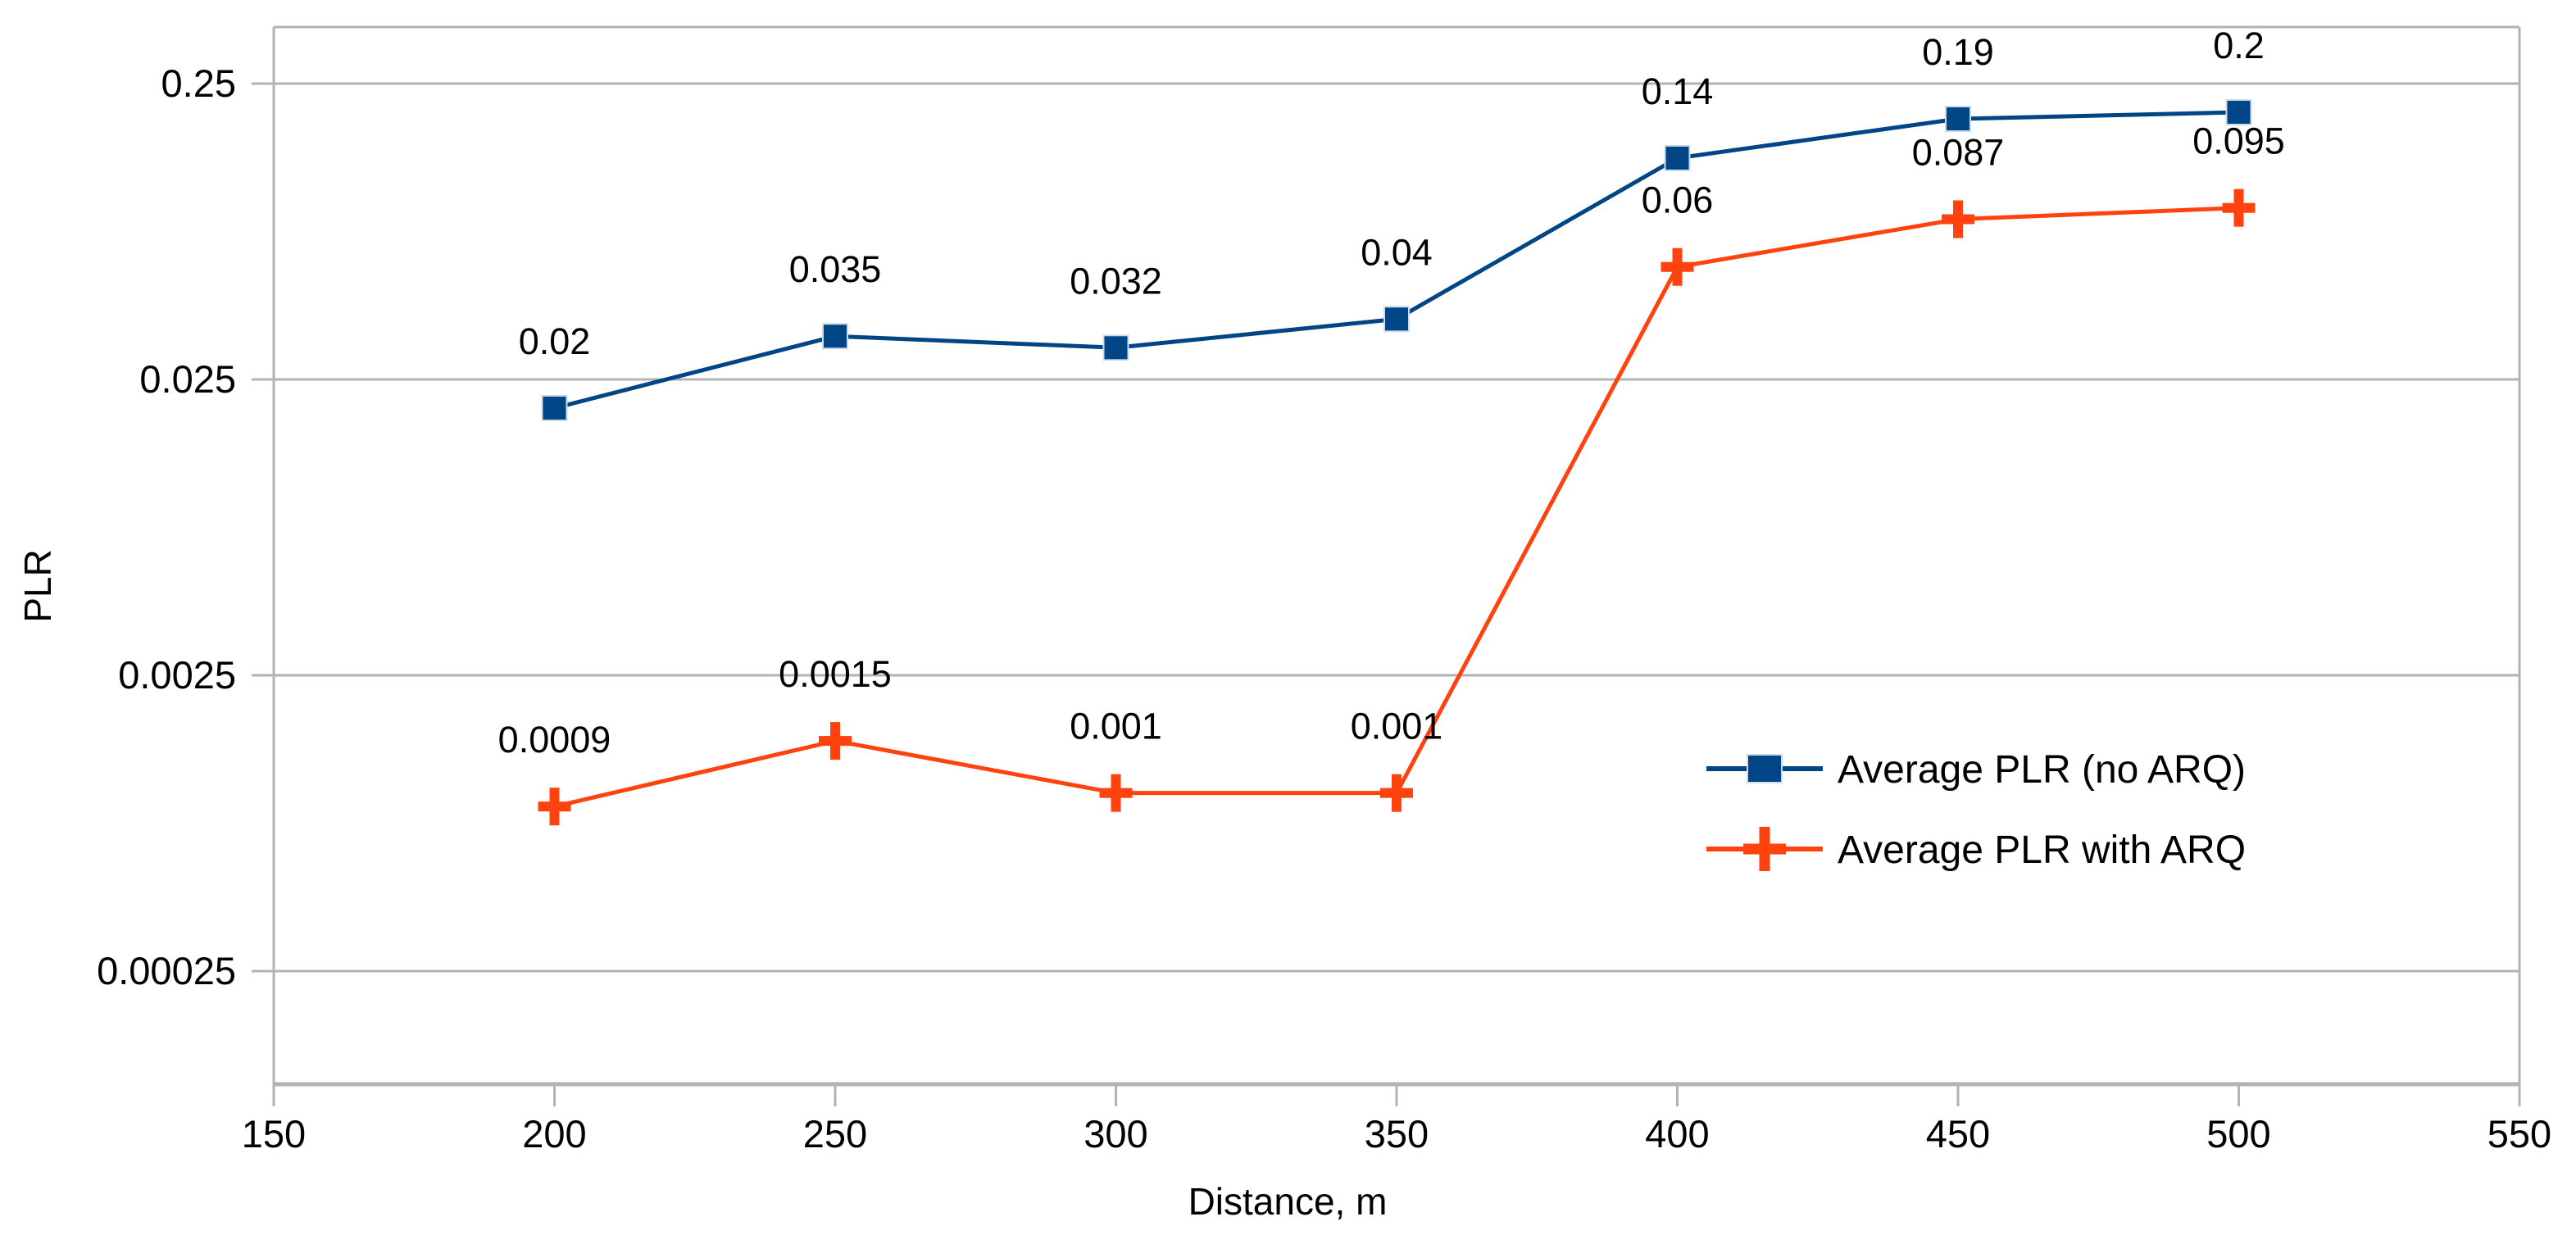 This screenshot has height=1244, width=2576. Describe the element at coordinates (1116, 281) in the screenshot. I see `data-label: 0.032` at that location.